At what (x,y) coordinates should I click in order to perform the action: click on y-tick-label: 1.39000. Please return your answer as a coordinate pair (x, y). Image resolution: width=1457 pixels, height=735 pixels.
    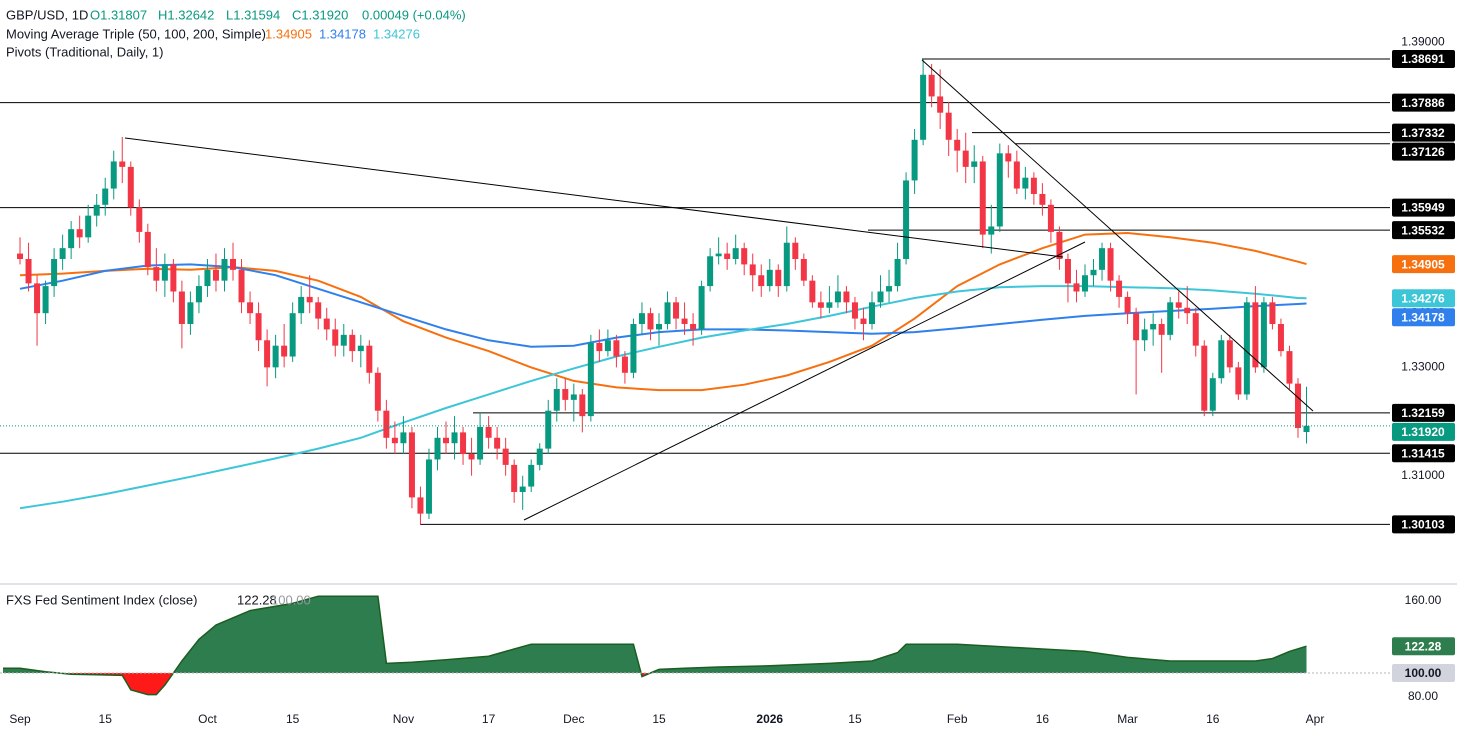
    Looking at the image, I should click on (1423, 41).